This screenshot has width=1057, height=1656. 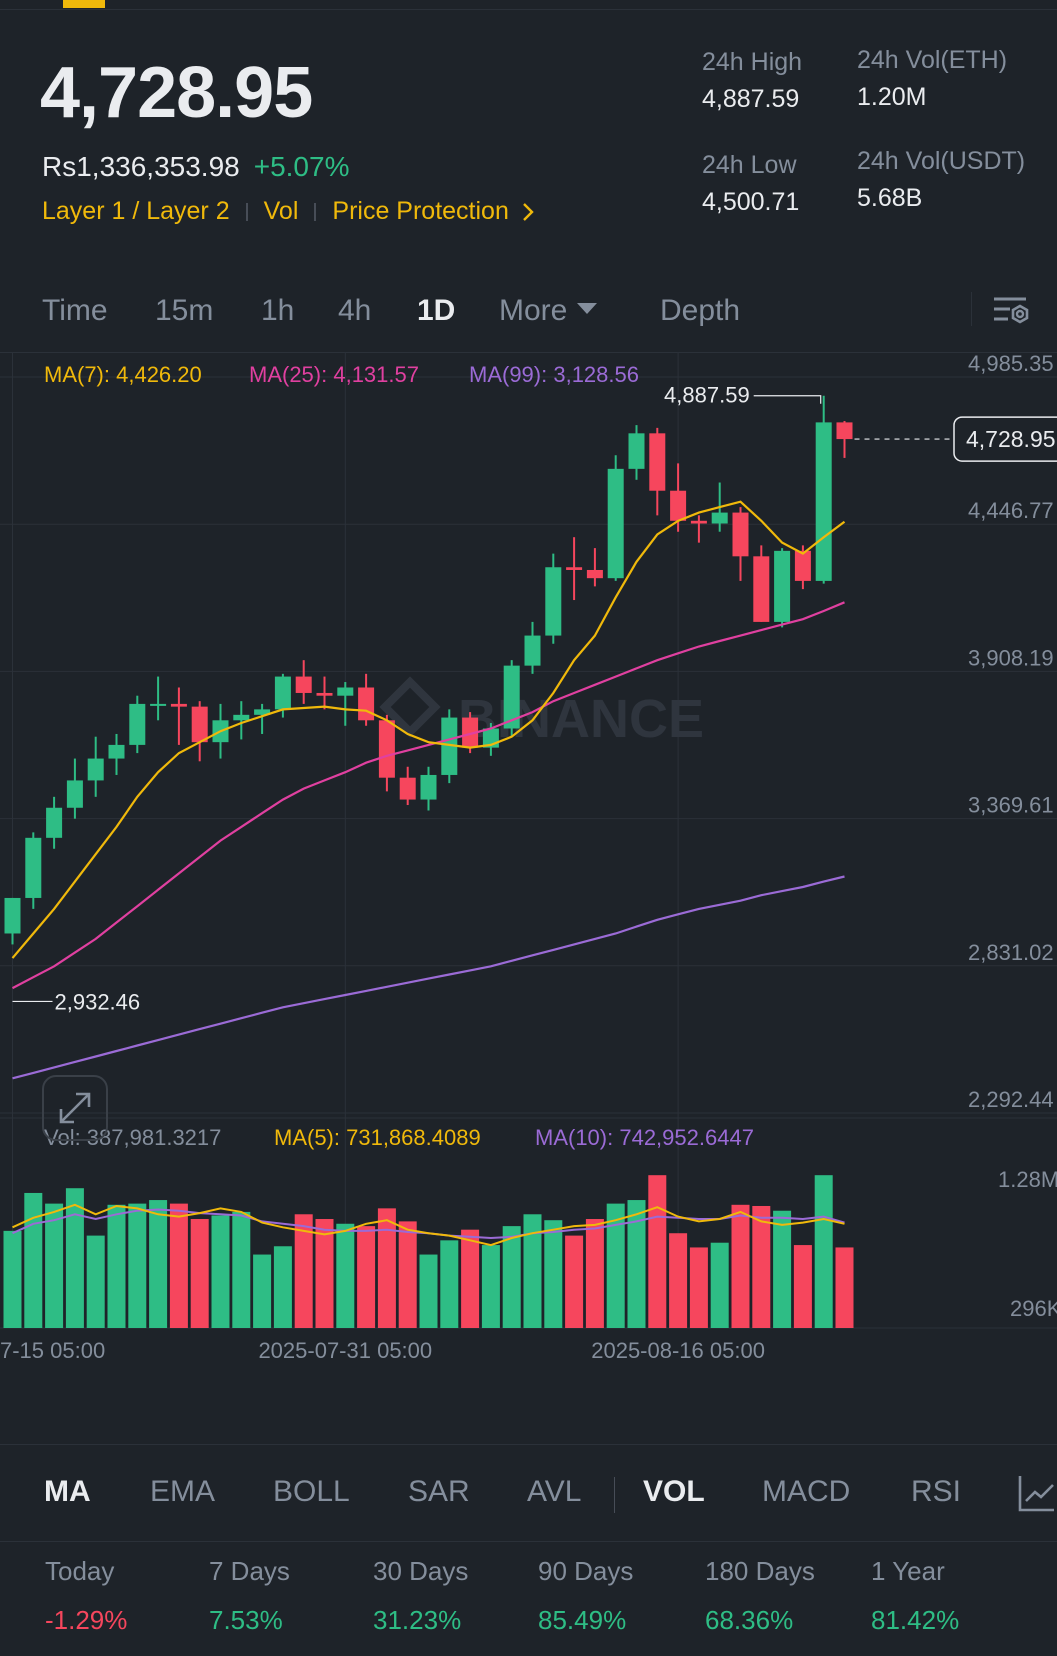 I want to click on return-value: 7.53%, so click(x=246, y=1620).